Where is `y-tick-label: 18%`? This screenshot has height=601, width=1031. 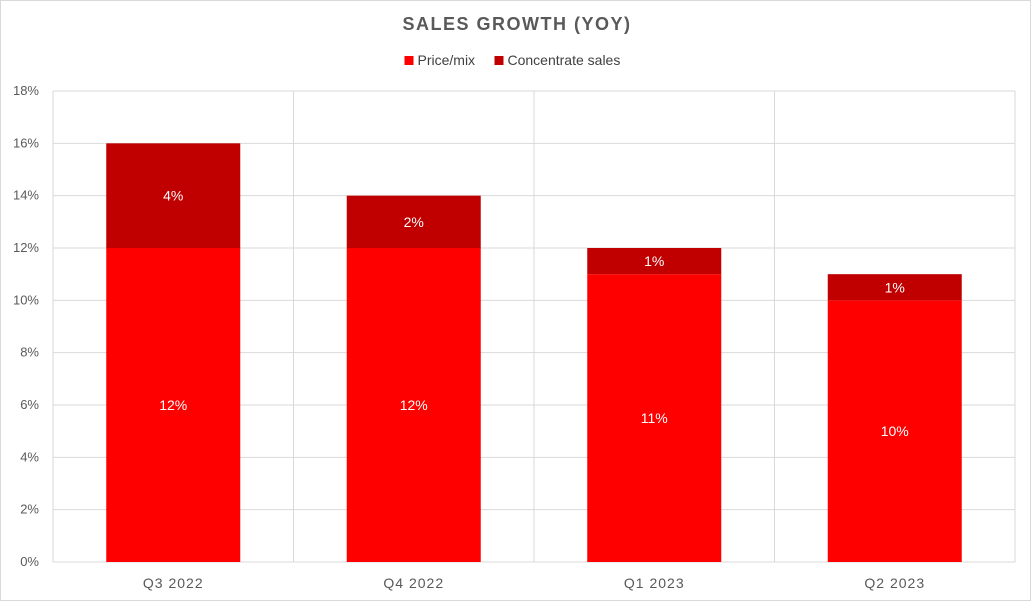
y-tick-label: 18% is located at coordinates (26, 90).